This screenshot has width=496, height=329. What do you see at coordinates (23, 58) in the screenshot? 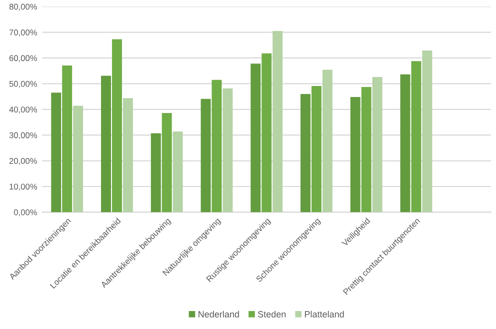
I see `y-tick-label: 60,00%` at bounding box center [23, 58].